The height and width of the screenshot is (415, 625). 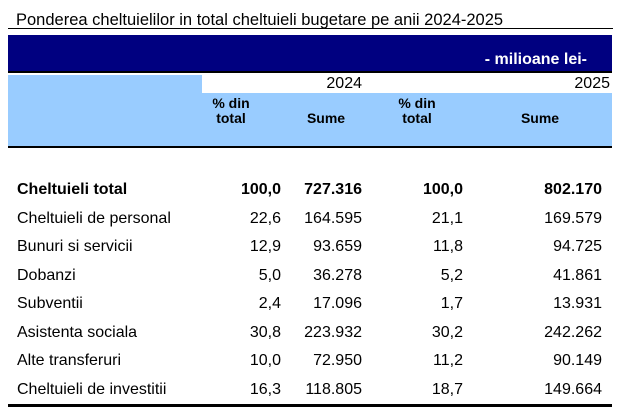 What do you see at coordinates (310, 361) in the screenshot?
I see `table-row-alte-transferuri: Alte transferuri 10,0 72.950 11,2 90.149` at bounding box center [310, 361].